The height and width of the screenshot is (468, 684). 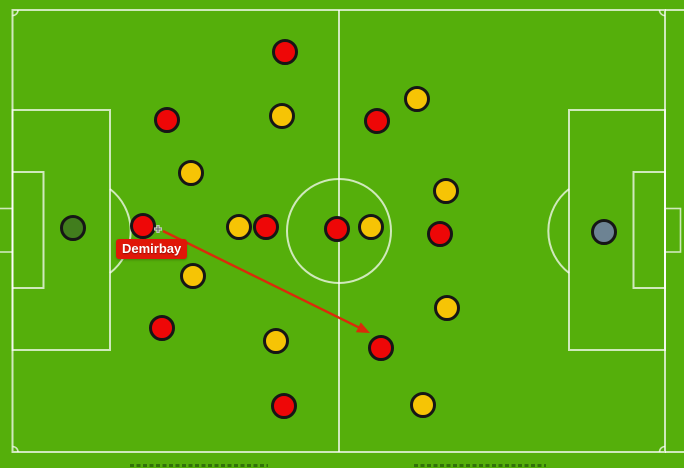 I want to click on bottom-dashes-right, so click(x=480, y=465).